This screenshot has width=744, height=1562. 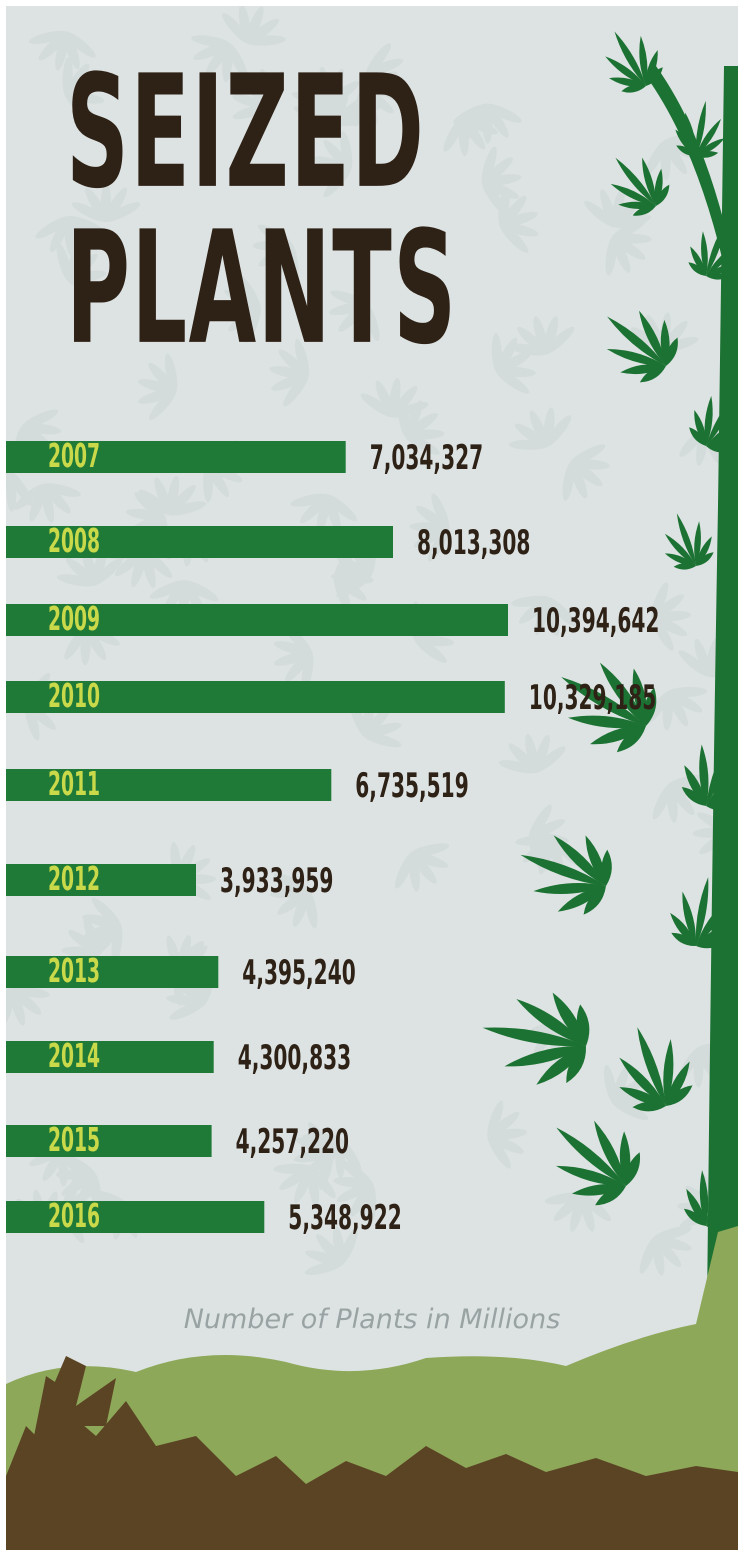 I want to click on bar-2015, so click(x=109, y=1141).